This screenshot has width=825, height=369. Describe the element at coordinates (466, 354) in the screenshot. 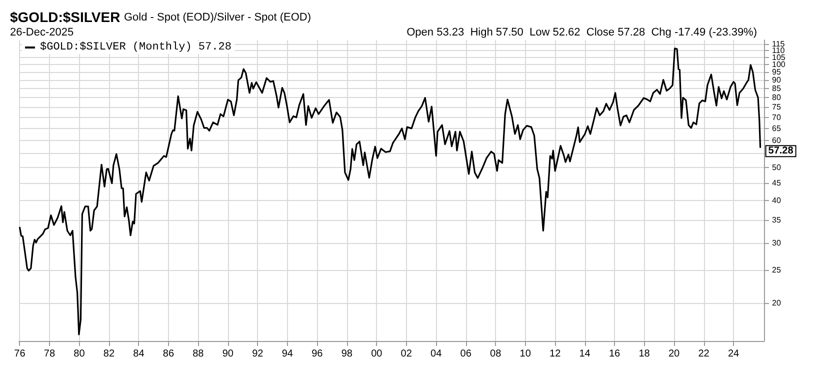

I see `x-tick-label: 06` at that location.